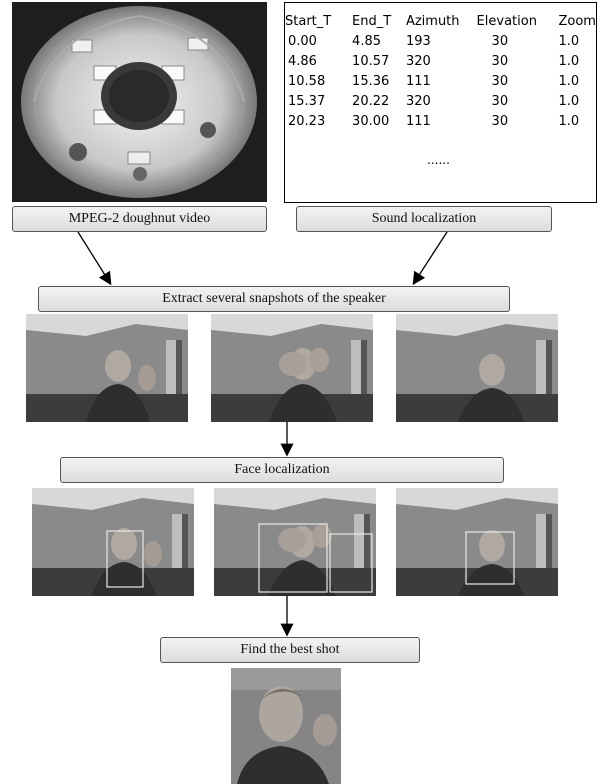  I want to click on table-cell: 20.23, so click(307, 121).